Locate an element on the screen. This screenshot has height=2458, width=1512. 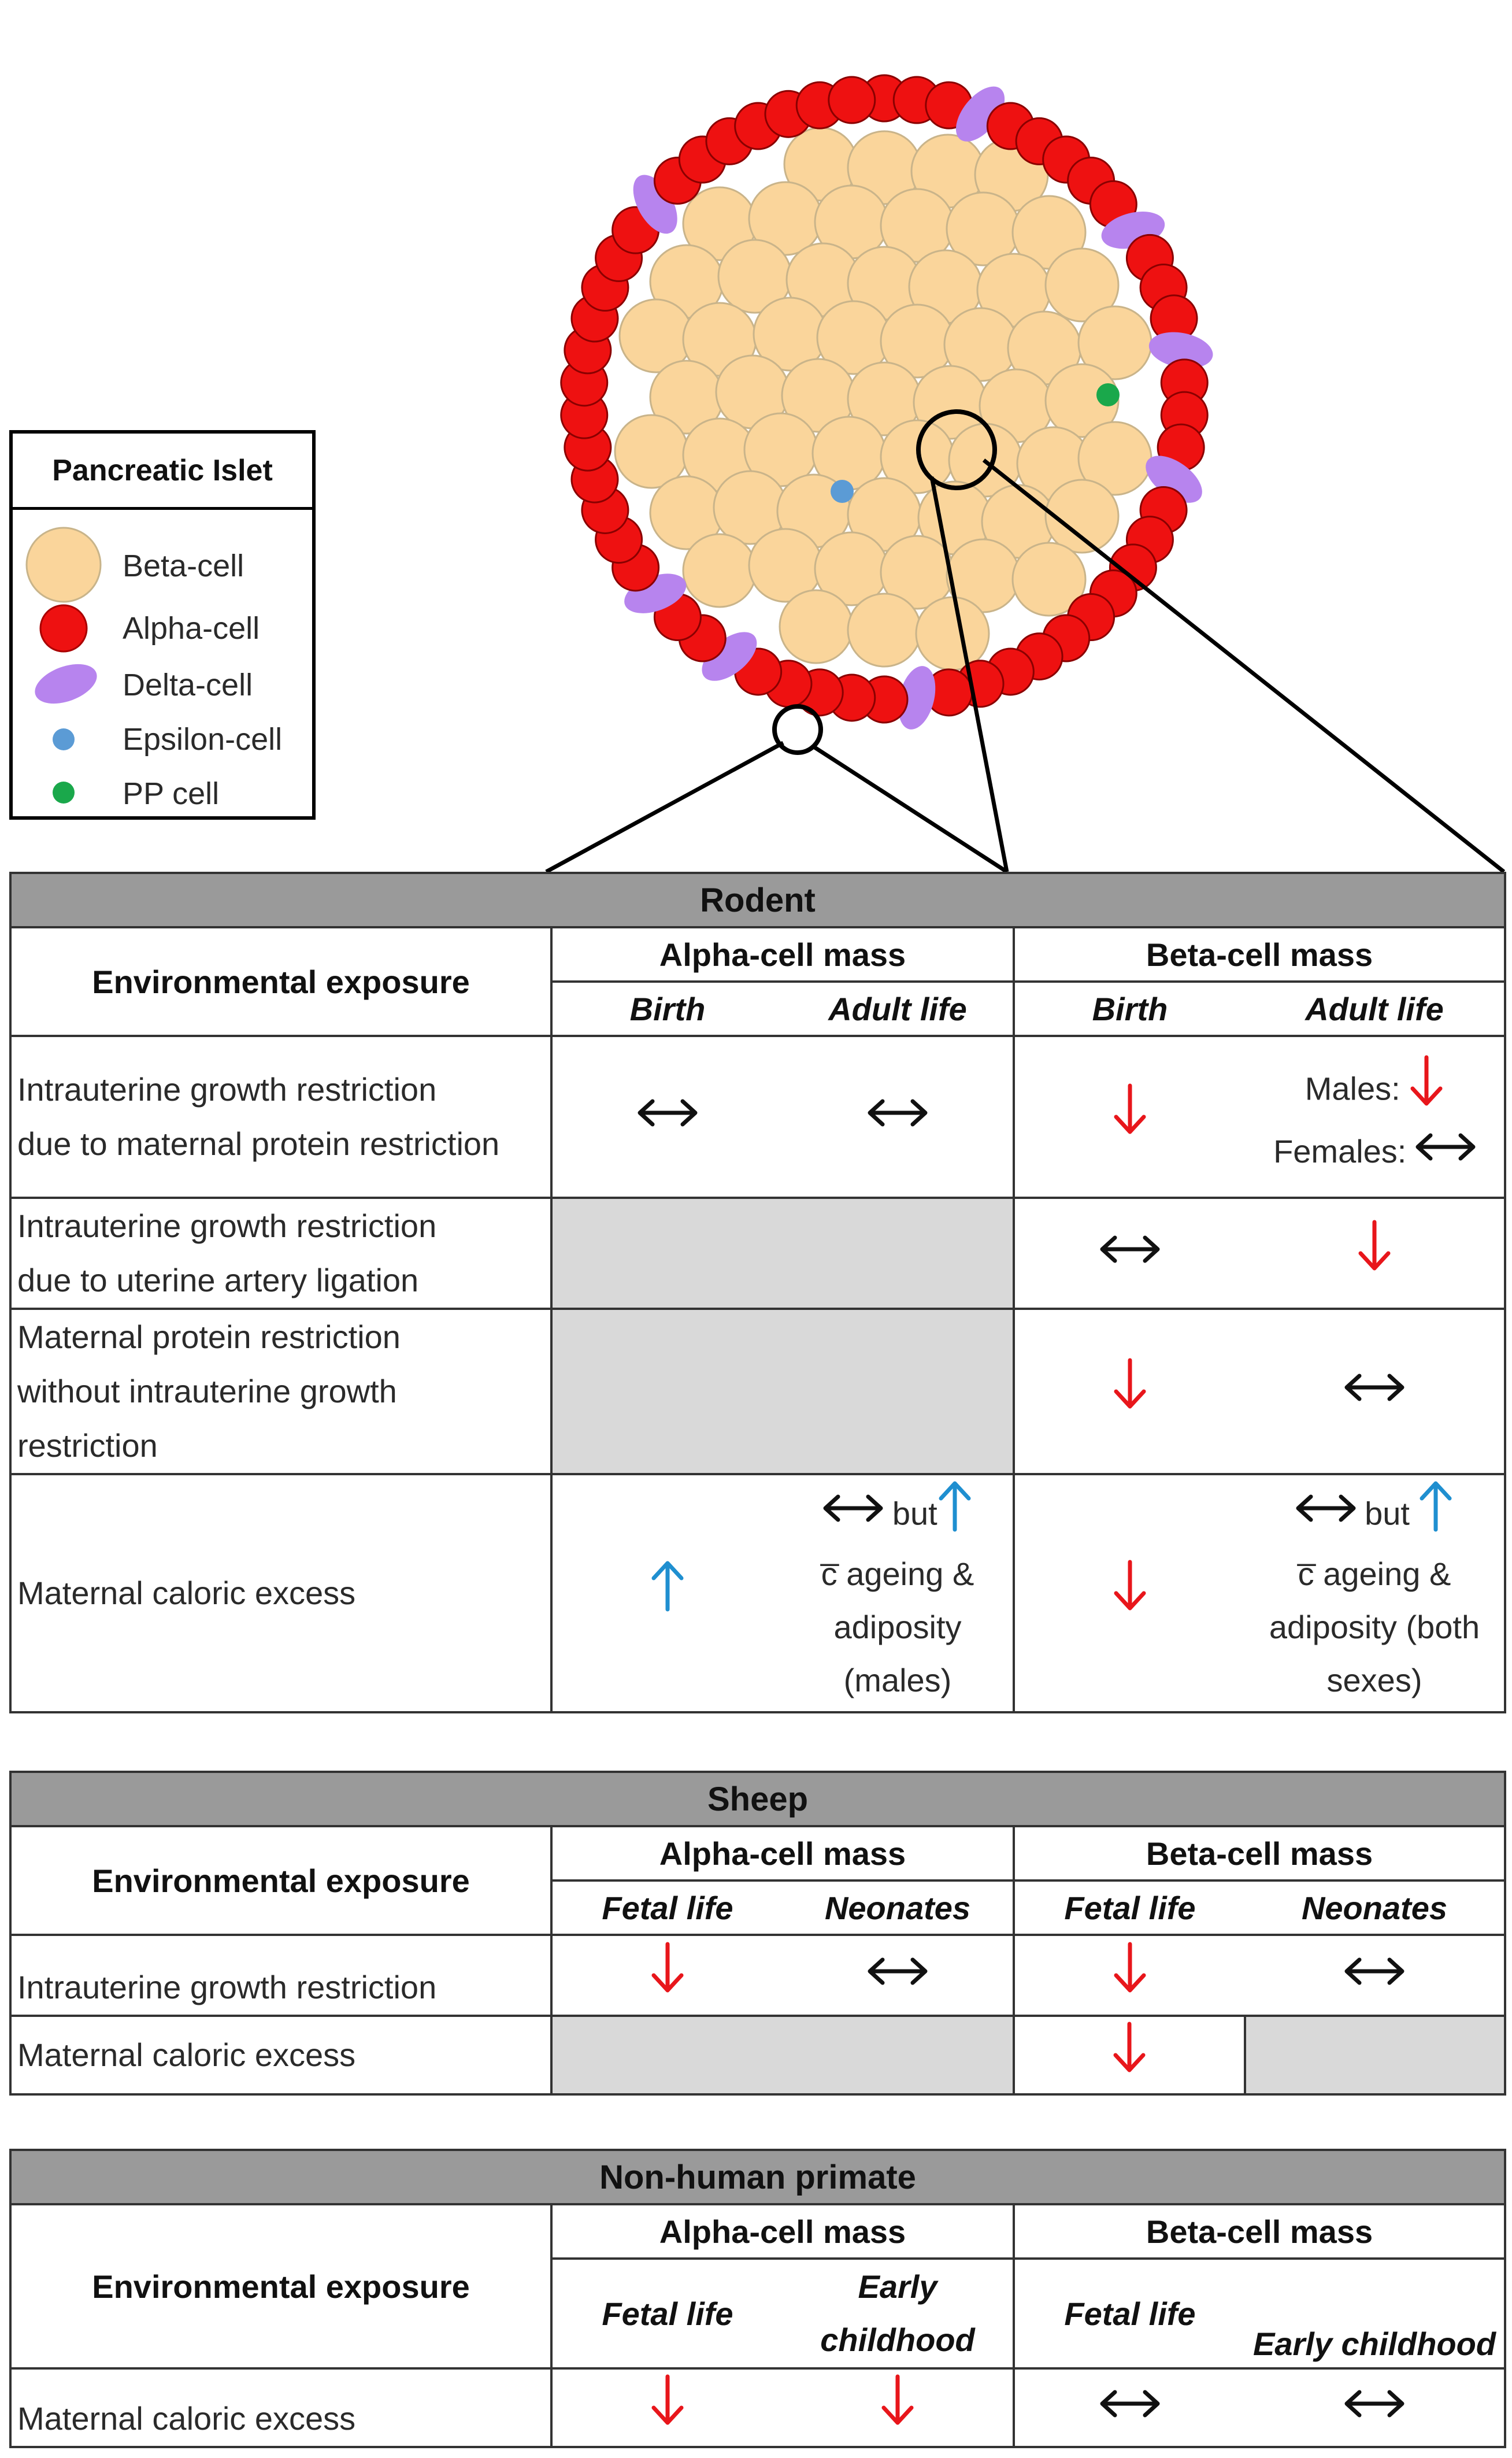
females-label: Females: is located at coordinates (1340, 1151).